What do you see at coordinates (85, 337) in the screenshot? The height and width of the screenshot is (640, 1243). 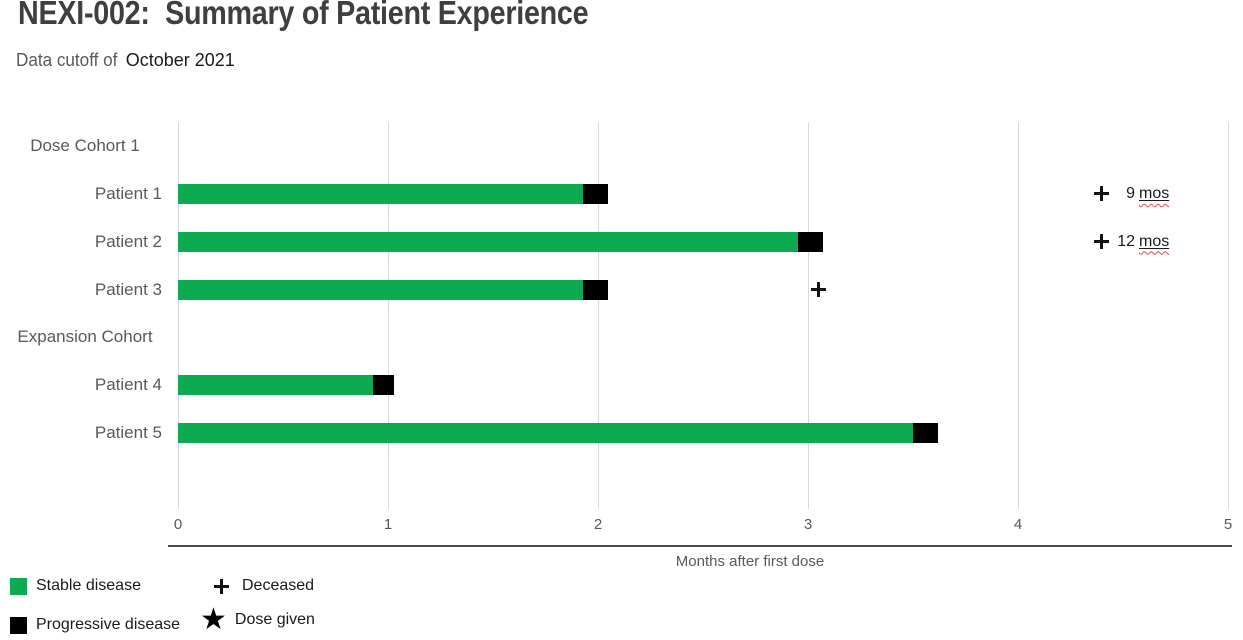 I see `row-label-expansion-cohort: Expansion Cohort` at bounding box center [85, 337].